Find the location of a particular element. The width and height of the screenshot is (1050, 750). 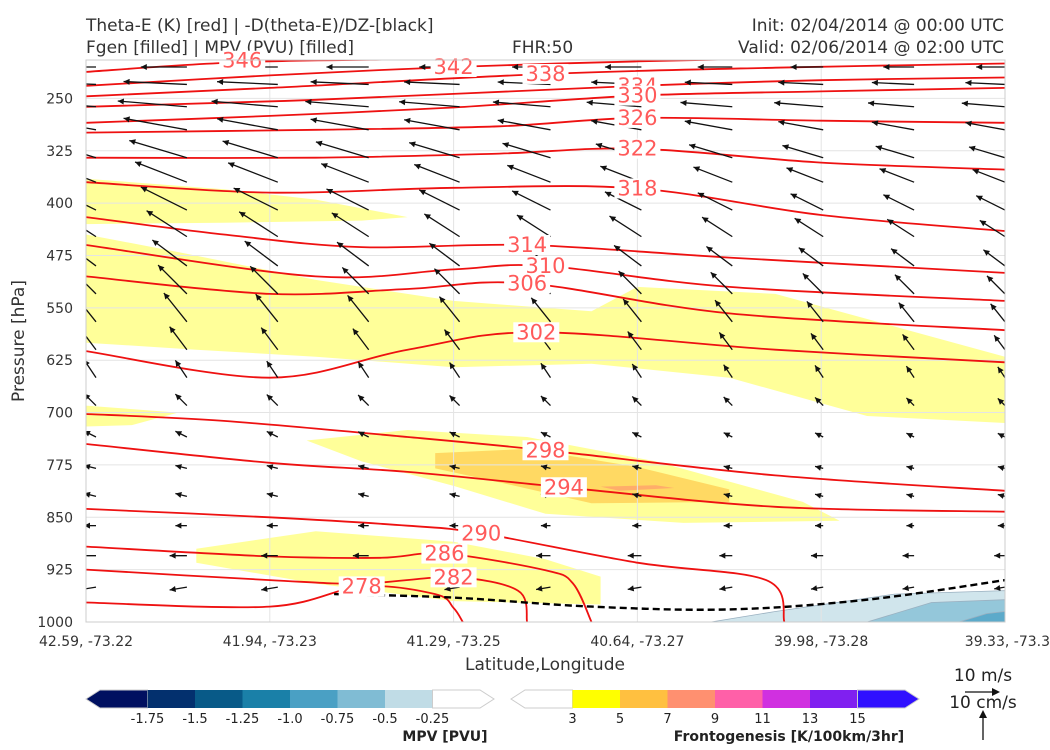

y-tick-label: 1000 is located at coordinates (55, 623).